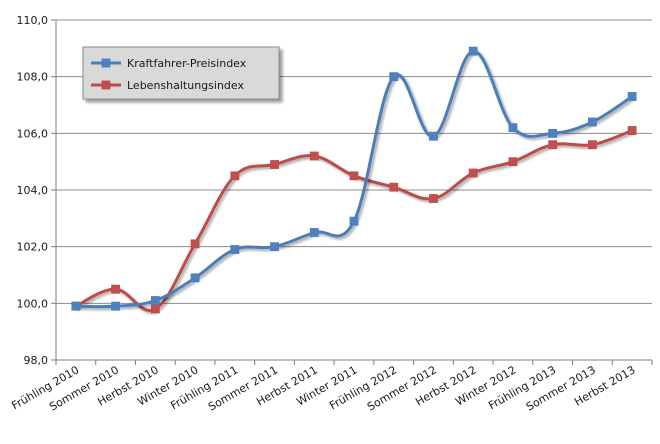  What do you see at coordinates (185, 85) in the screenshot?
I see `legend-label: Lebenshaltungsindex` at bounding box center [185, 85].